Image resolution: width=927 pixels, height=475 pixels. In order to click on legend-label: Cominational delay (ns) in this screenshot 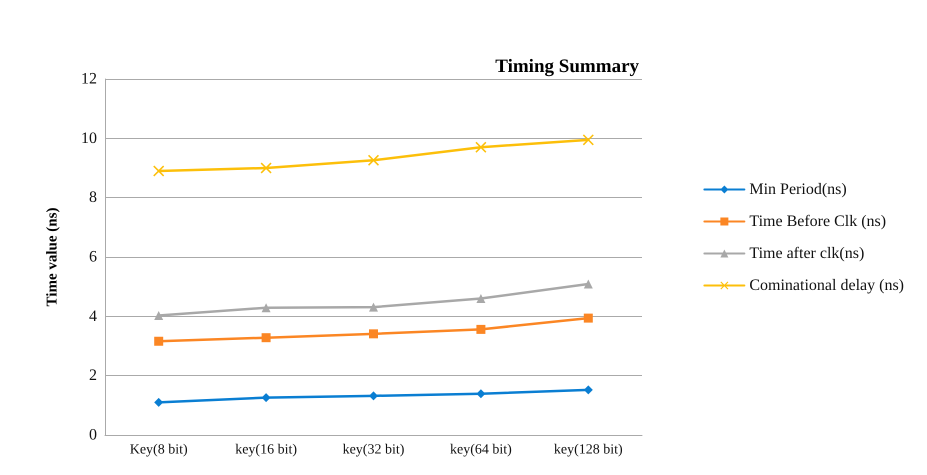, I will do `click(826, 285)`.